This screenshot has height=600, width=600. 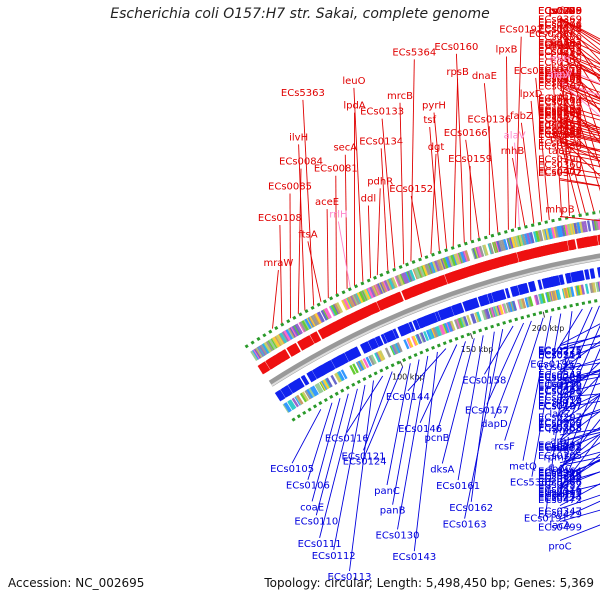 What do you see at coordinates (560, 386) in the screenshot?
I see `gene-label: ECs0318` at bounding box center [560, 386].